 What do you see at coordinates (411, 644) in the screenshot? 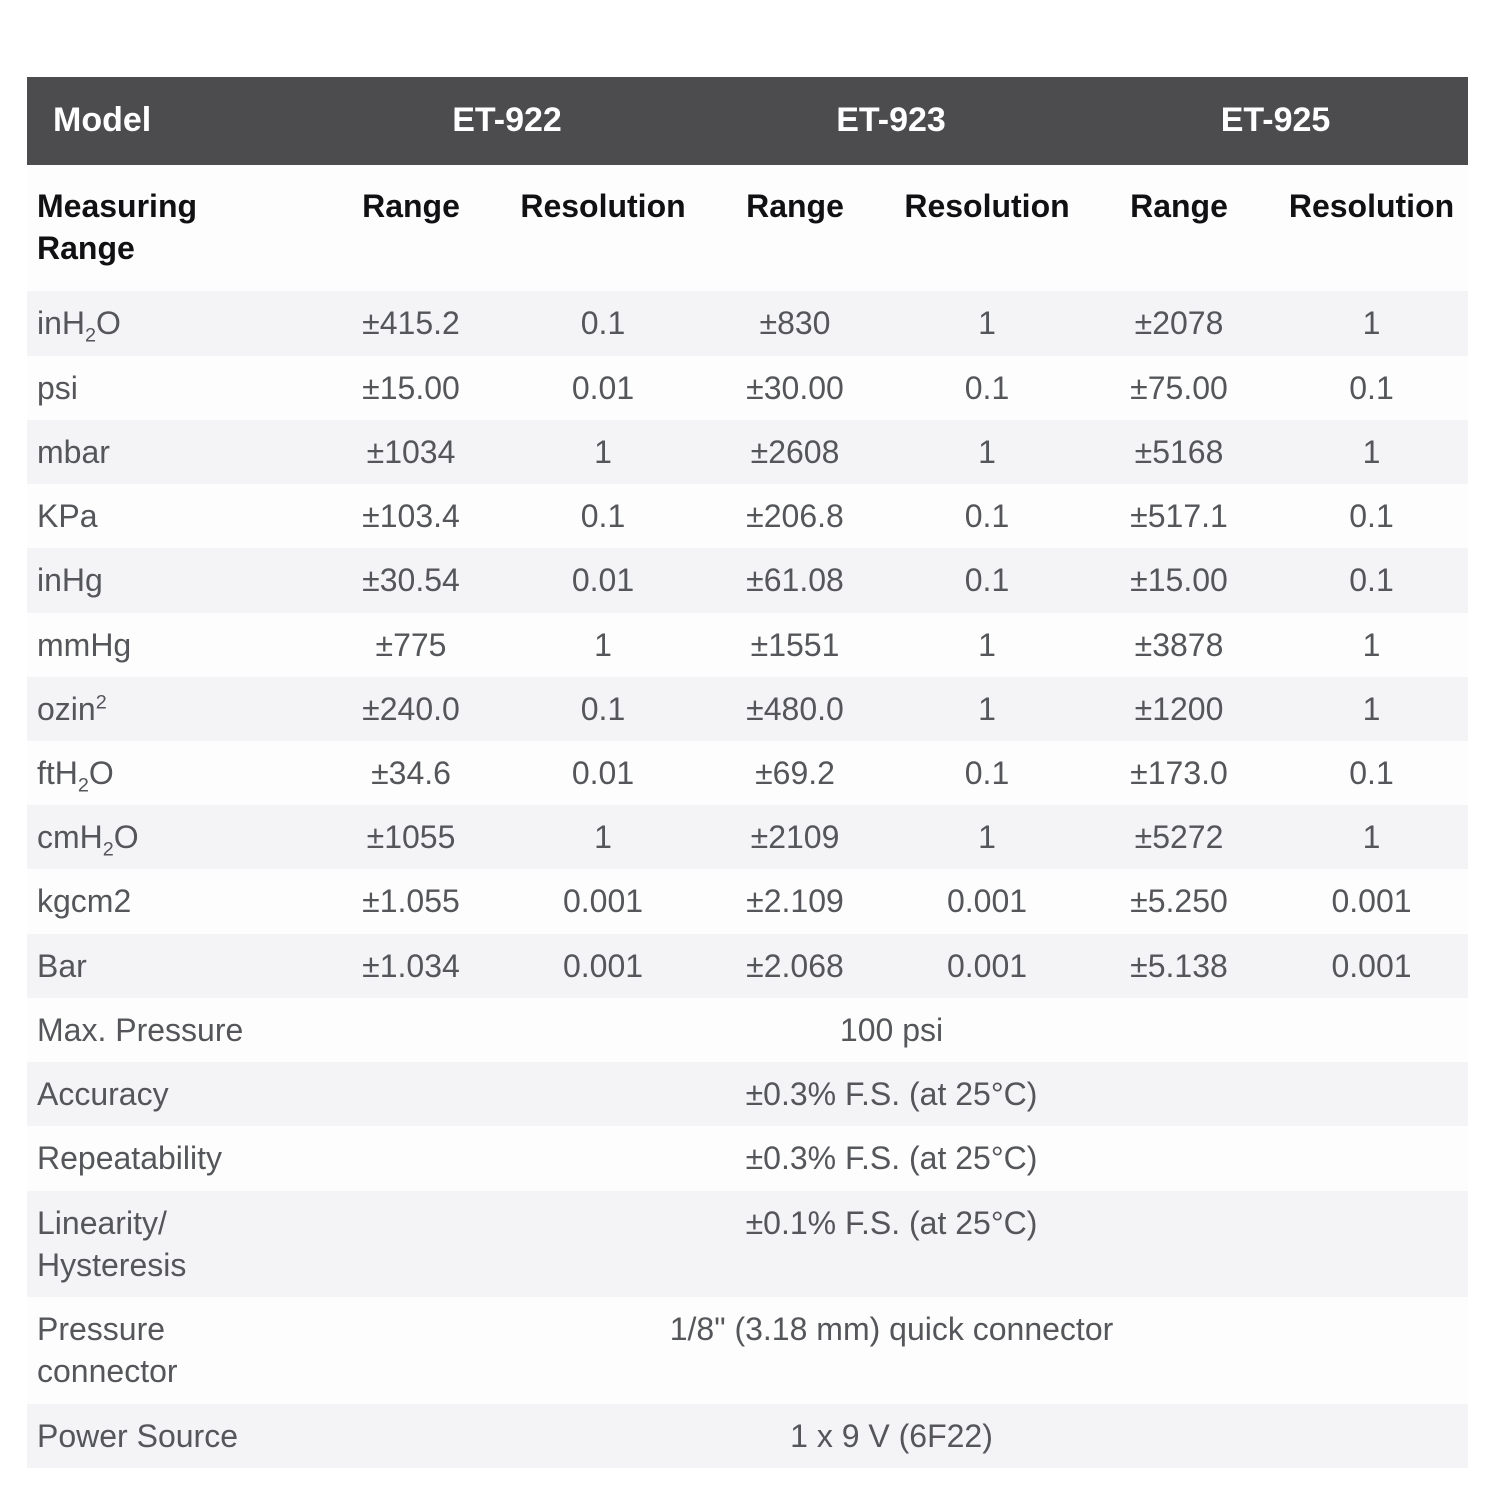
I see `range-value: ±775` at bounding box center [411, 644].